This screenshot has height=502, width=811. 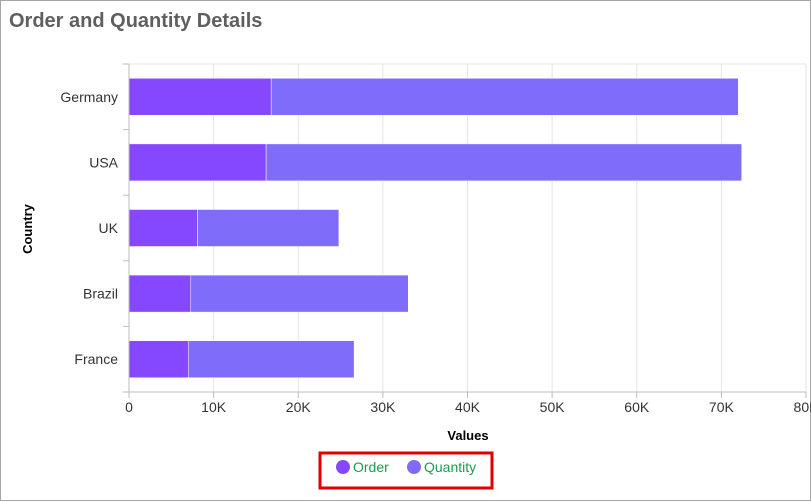 I want to click on bar-quantity-france, so click(x=271, y=359).